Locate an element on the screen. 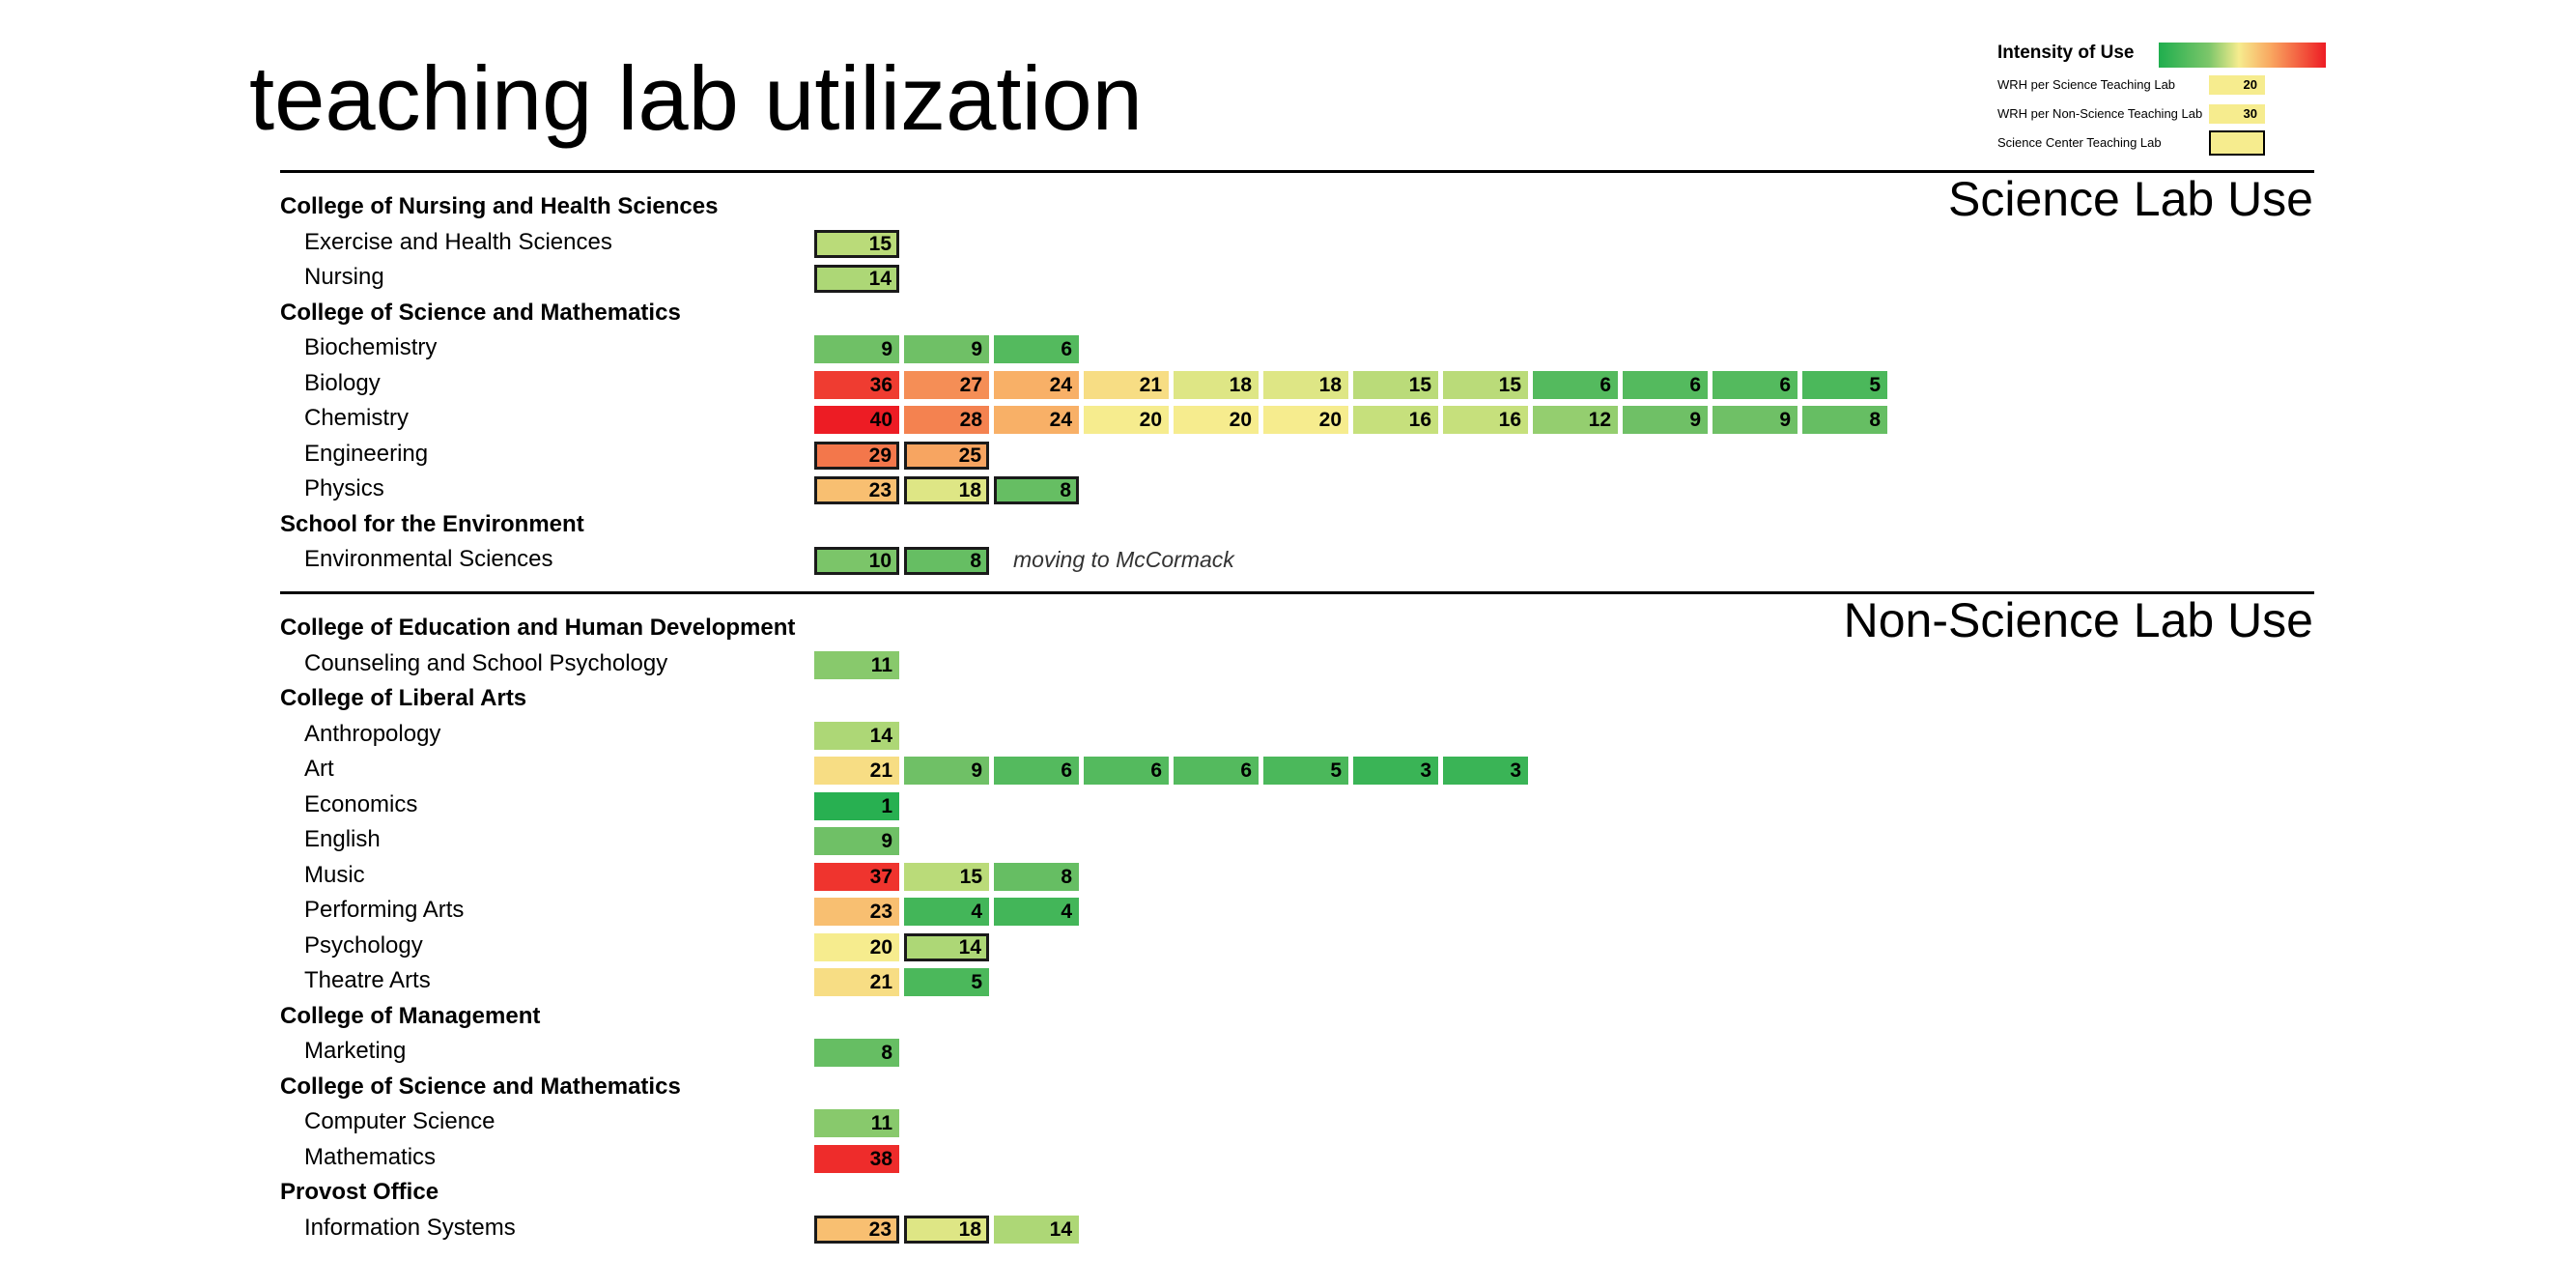 The image size is (2576, 1288). department-label: Counseling and School Psychology is located at coordinates (486, 662).